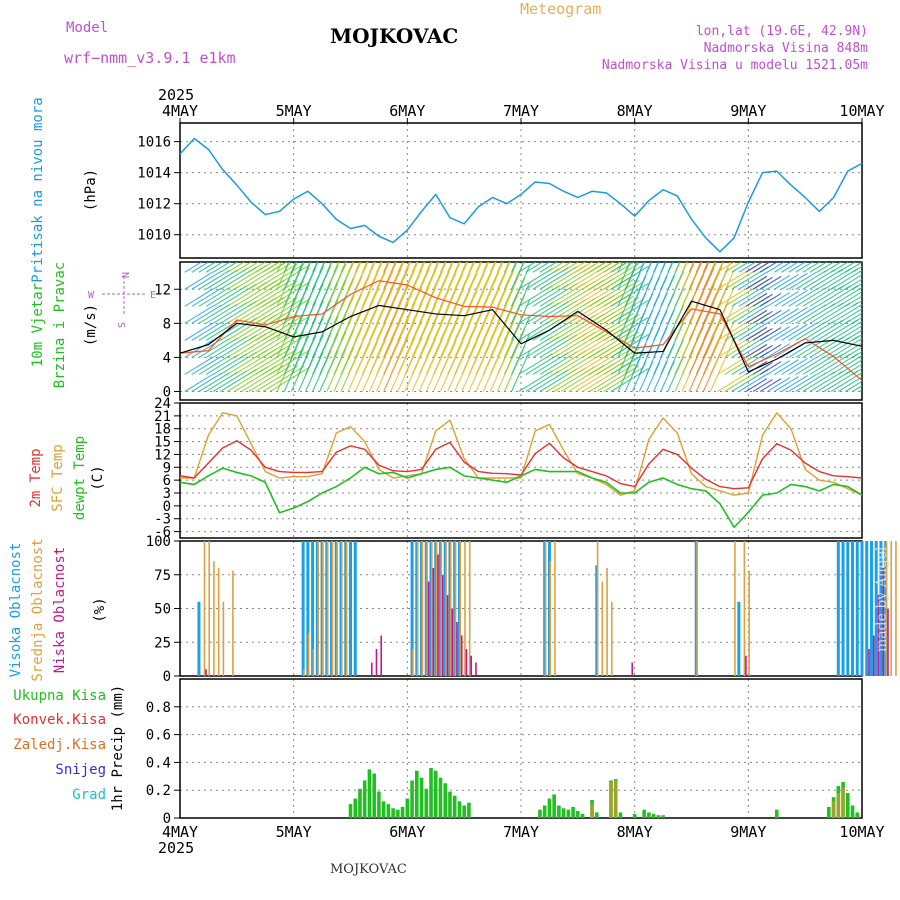 This screenshot has width=900, height=900. Describe the element at coordinates (734, 65) in the screenshot. I see `model-elevation-label: Nadmorska Visina u modelu 1521.05m` at that location.